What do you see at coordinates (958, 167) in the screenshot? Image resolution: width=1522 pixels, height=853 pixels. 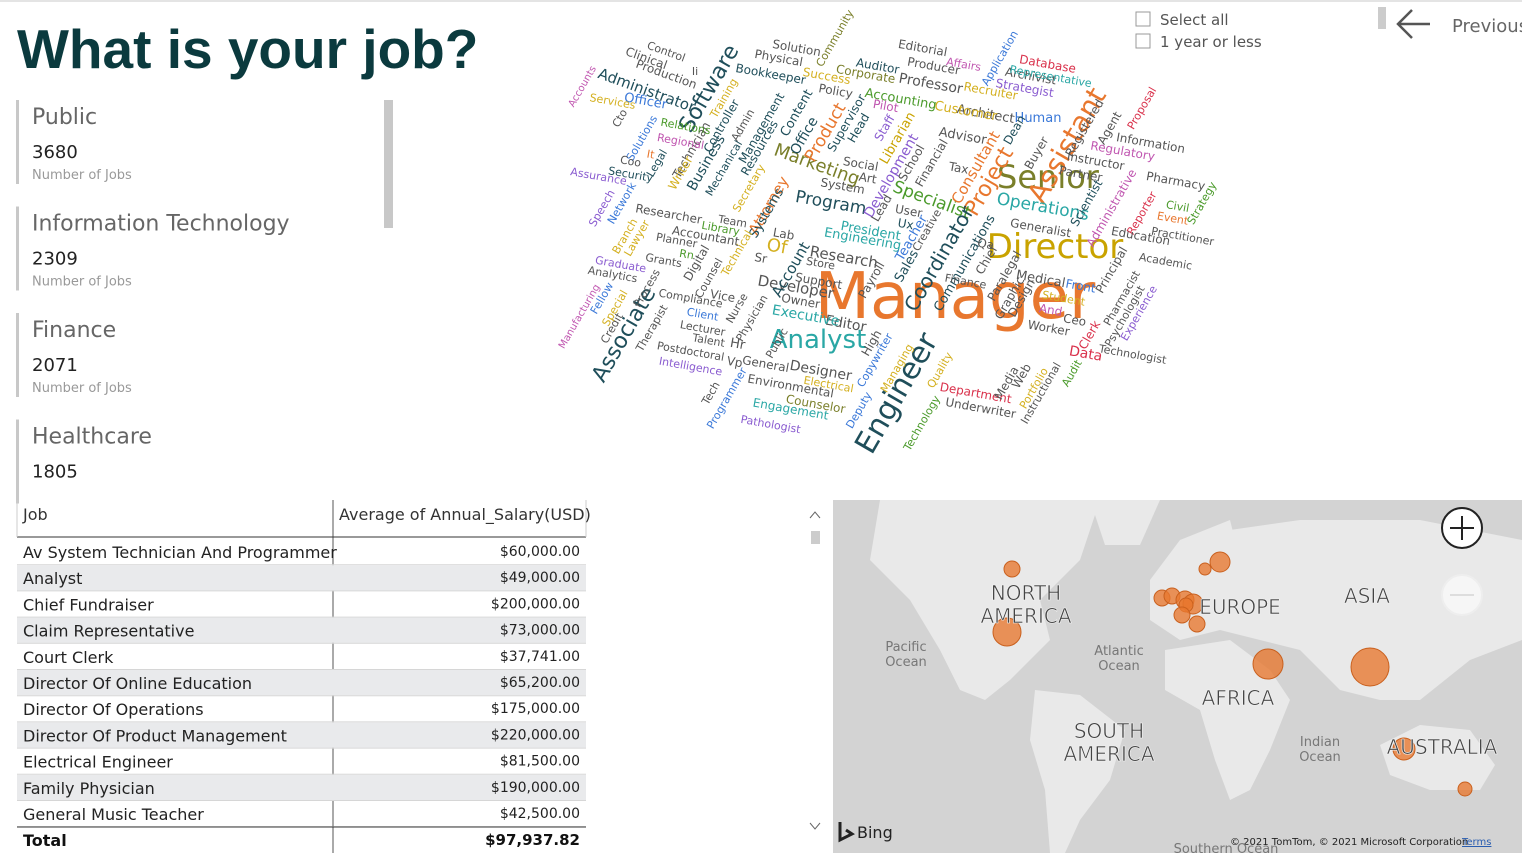 I see `cloud-word: Tax` at bounding box center [958, 167].